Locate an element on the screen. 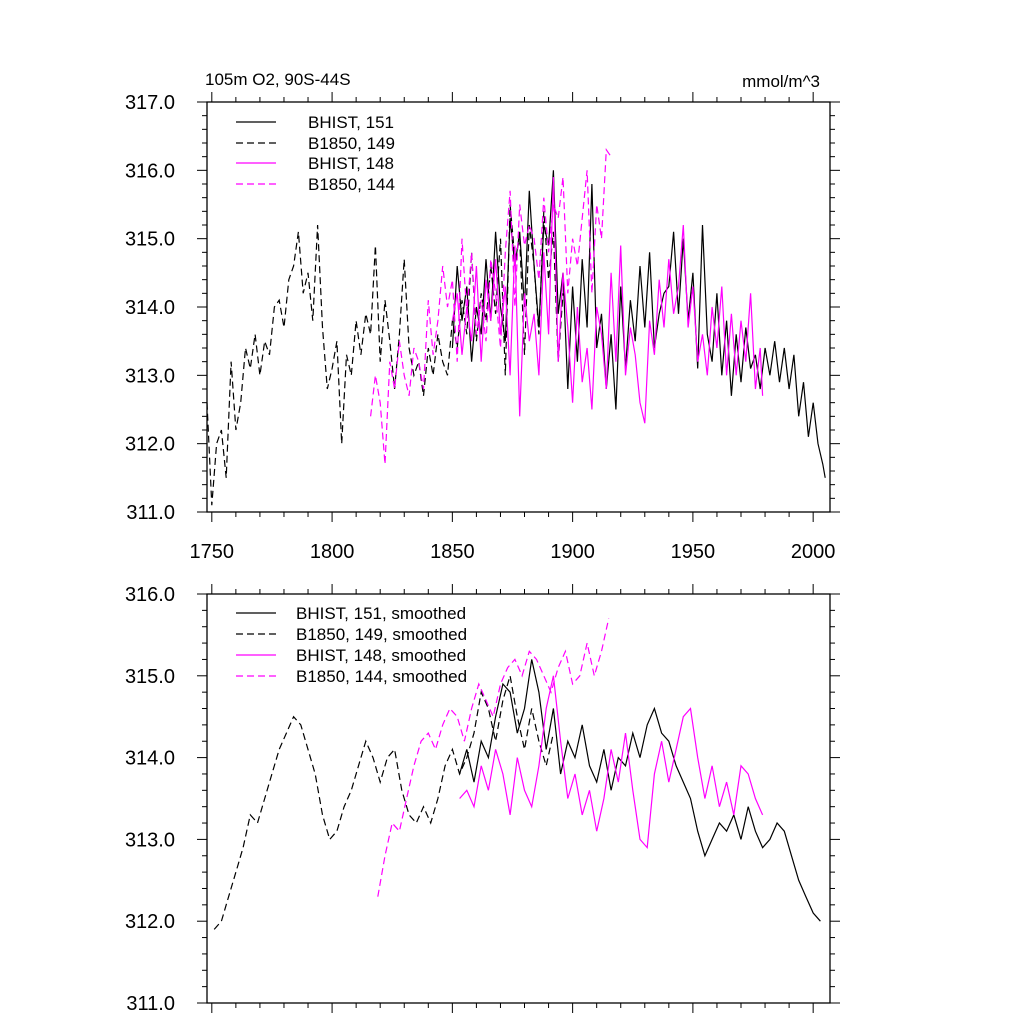 Image resolution: width=1024 pixels, height=1024 pixels. x-tick-label: 2000 is located at coordinates (813, 552).